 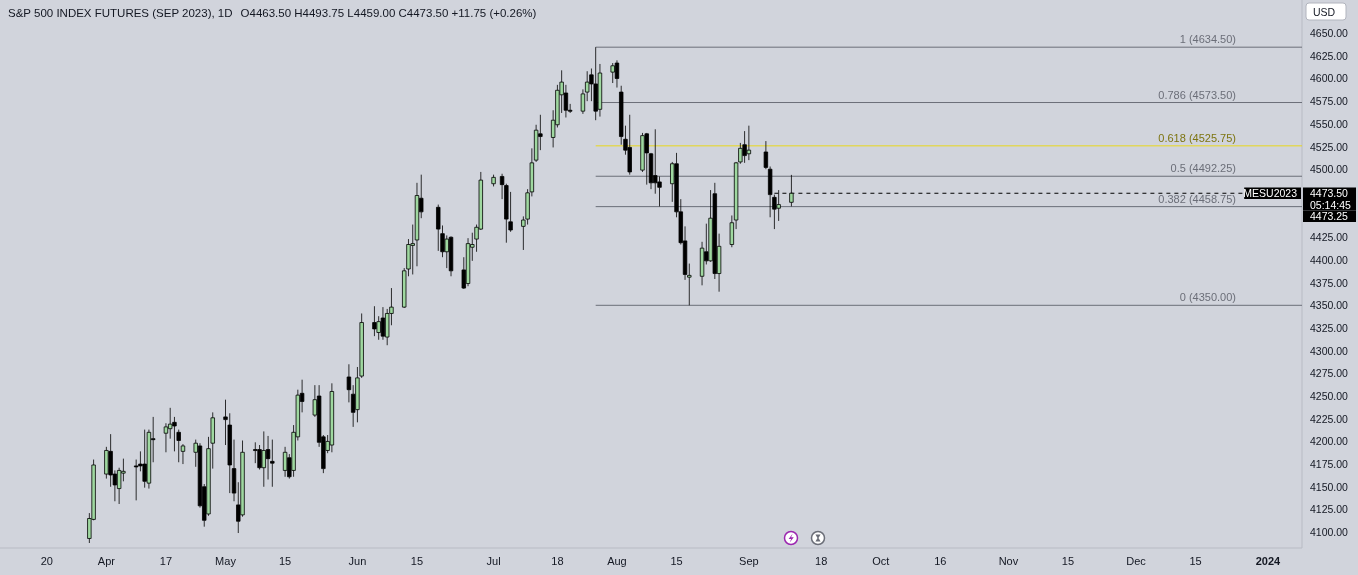 What do you see at coordinates (357, 561) in the screenshot?
I see `x-tick-label: Jun` at bounding box center [357, 561].